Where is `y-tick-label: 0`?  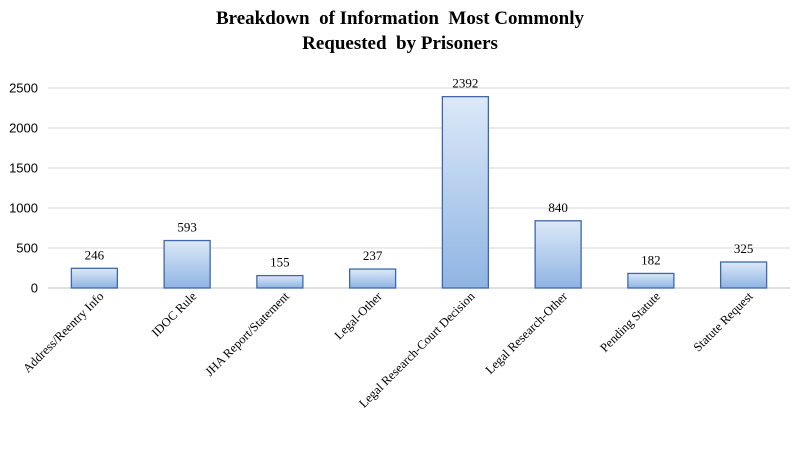
y-tick-label: 0 is located at coordinates (34, 288).